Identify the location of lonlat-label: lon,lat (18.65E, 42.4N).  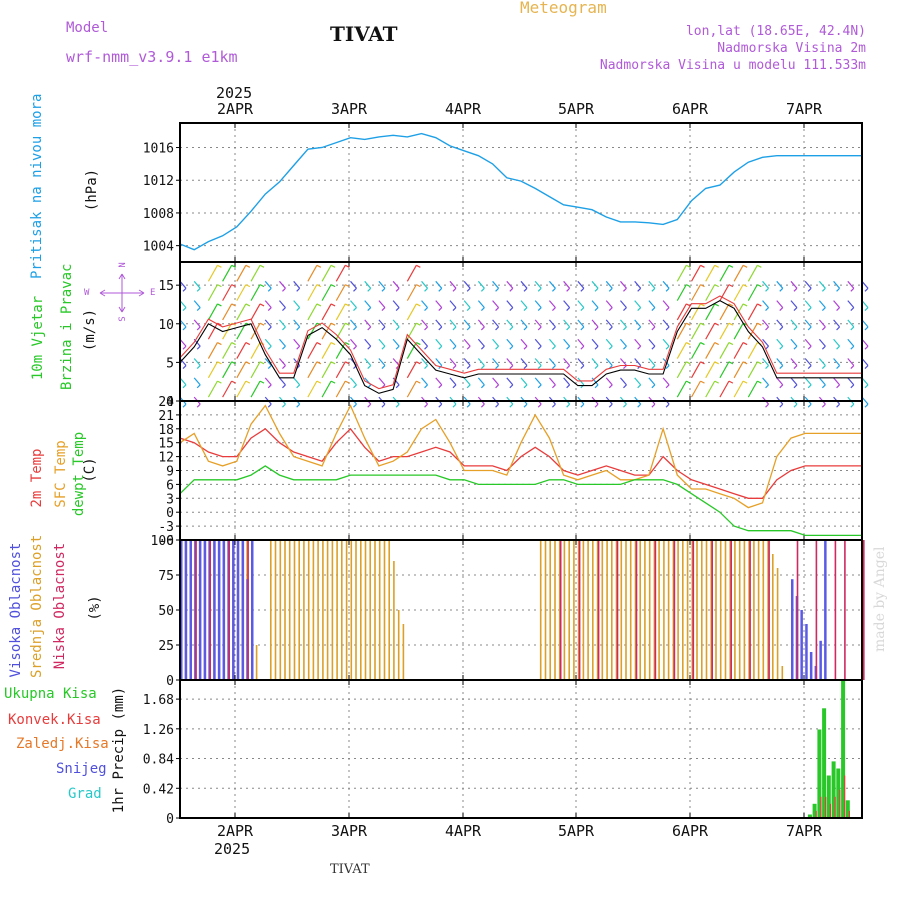
(775, 31).